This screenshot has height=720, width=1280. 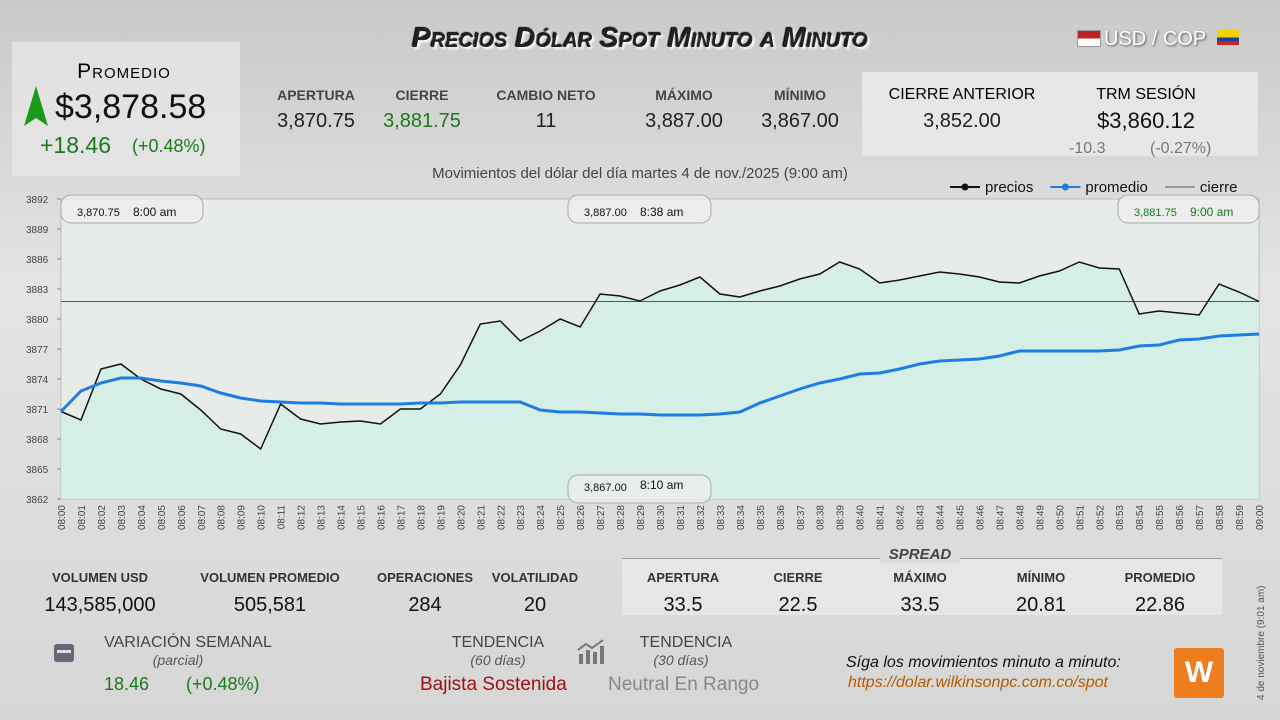 I want to click on promedio-label: Promedio, so click(x=124, y=71).